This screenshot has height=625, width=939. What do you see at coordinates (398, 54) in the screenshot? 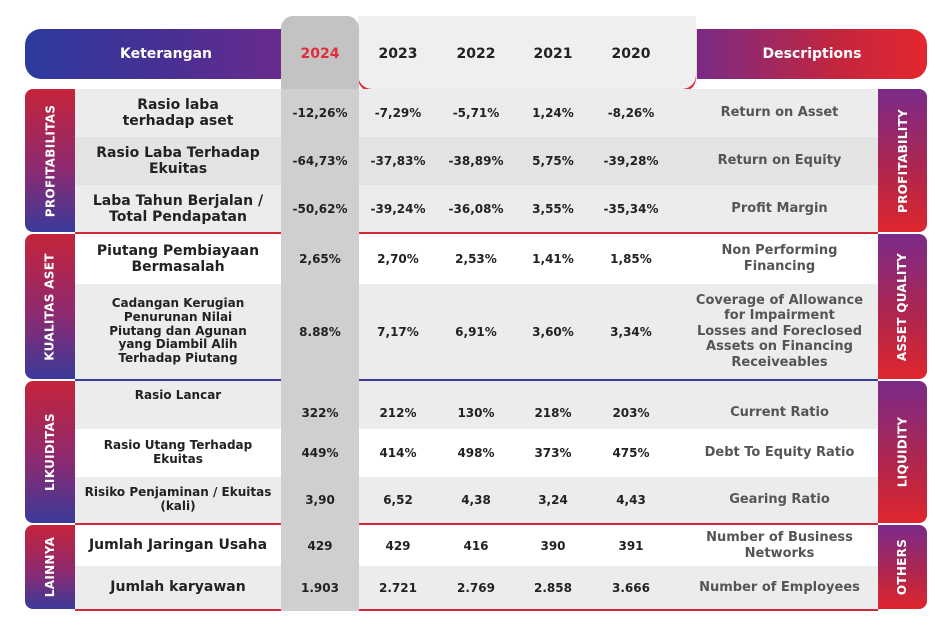
I see `header-year-2023: 2023` at bounding box center [398, 54].